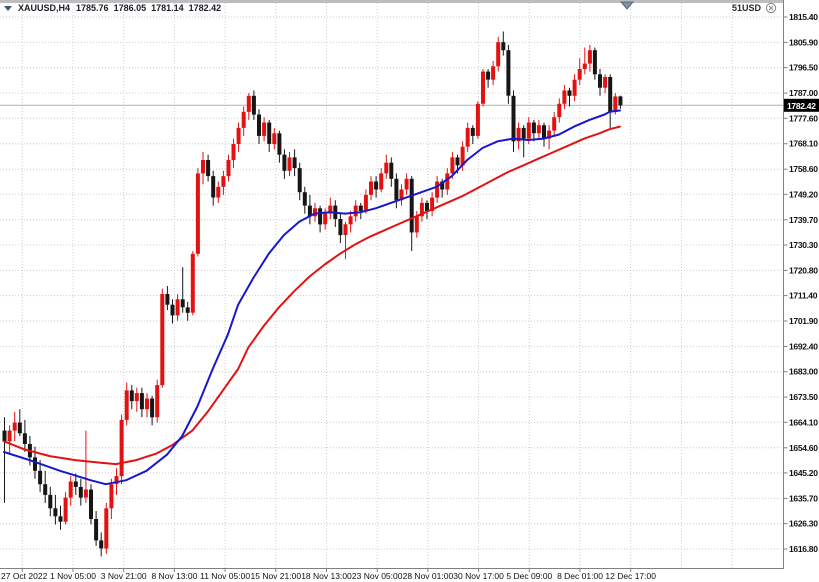 The width and height of the screenshot is (819, 582). Describe the element at coordinates (803, 42) in the screenshot. I see `price-tick-label: 1805.90` at that location.